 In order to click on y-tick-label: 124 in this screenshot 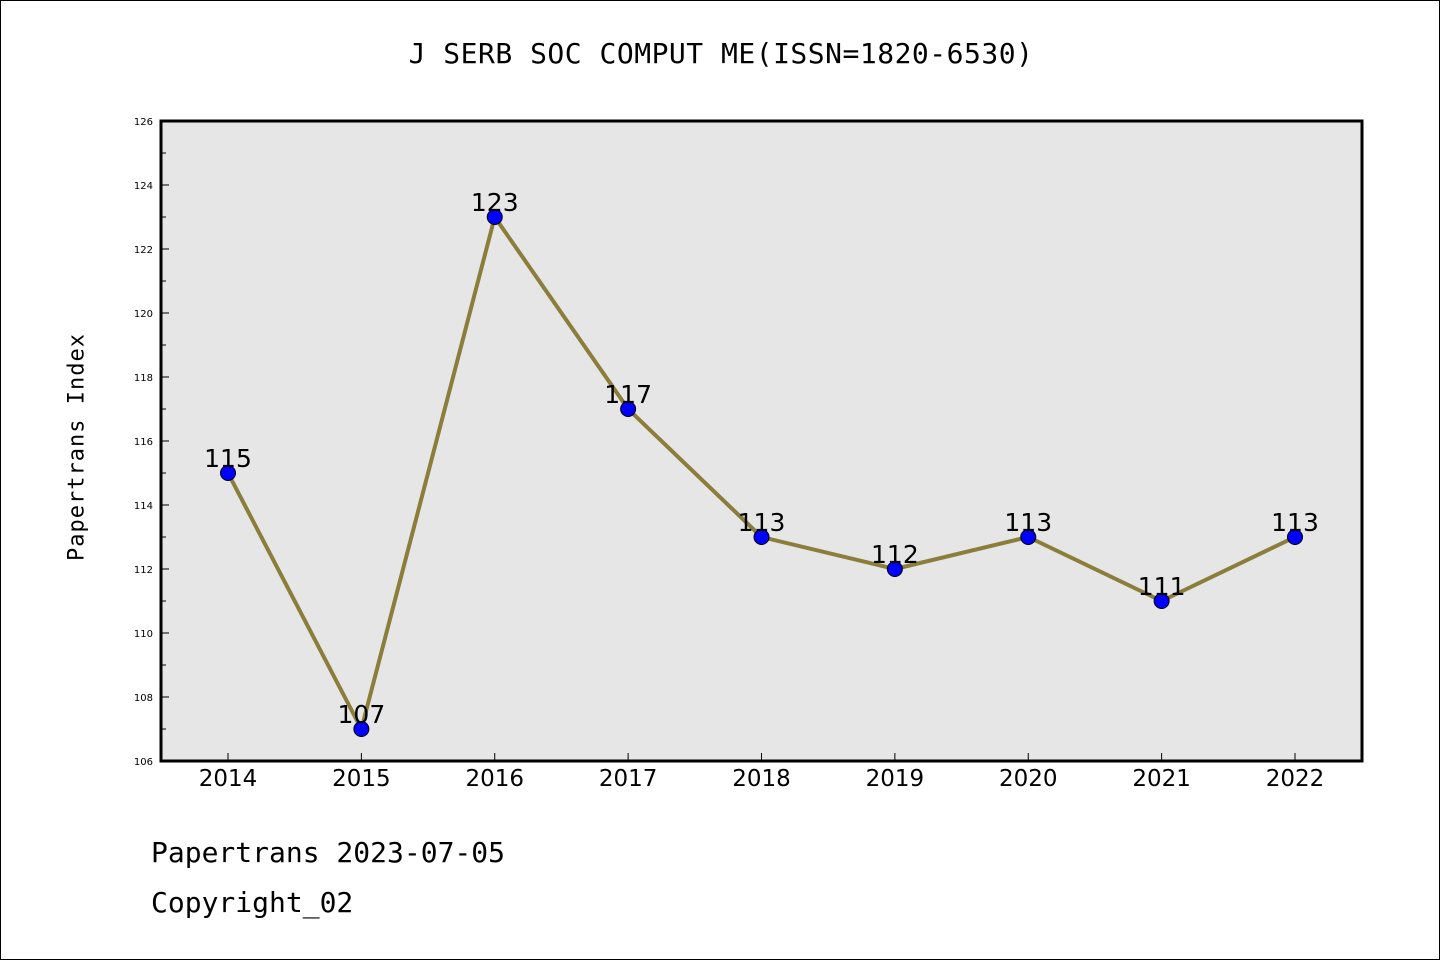, I will do `click(143, 186)`.